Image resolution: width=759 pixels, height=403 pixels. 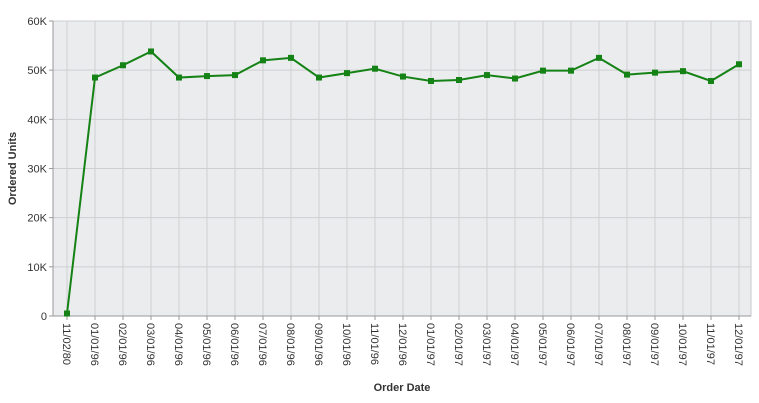 I want to click on x-tick-label: 03/01/96, so click(x=150, y=344).